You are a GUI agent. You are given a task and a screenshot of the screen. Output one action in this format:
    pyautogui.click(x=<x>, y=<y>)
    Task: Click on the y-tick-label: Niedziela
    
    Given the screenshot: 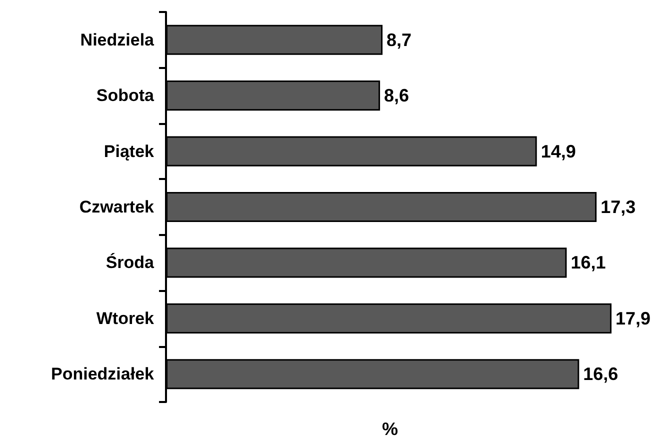 What is the action you would take?
    pyautogui.click(x=117, y=40)
    